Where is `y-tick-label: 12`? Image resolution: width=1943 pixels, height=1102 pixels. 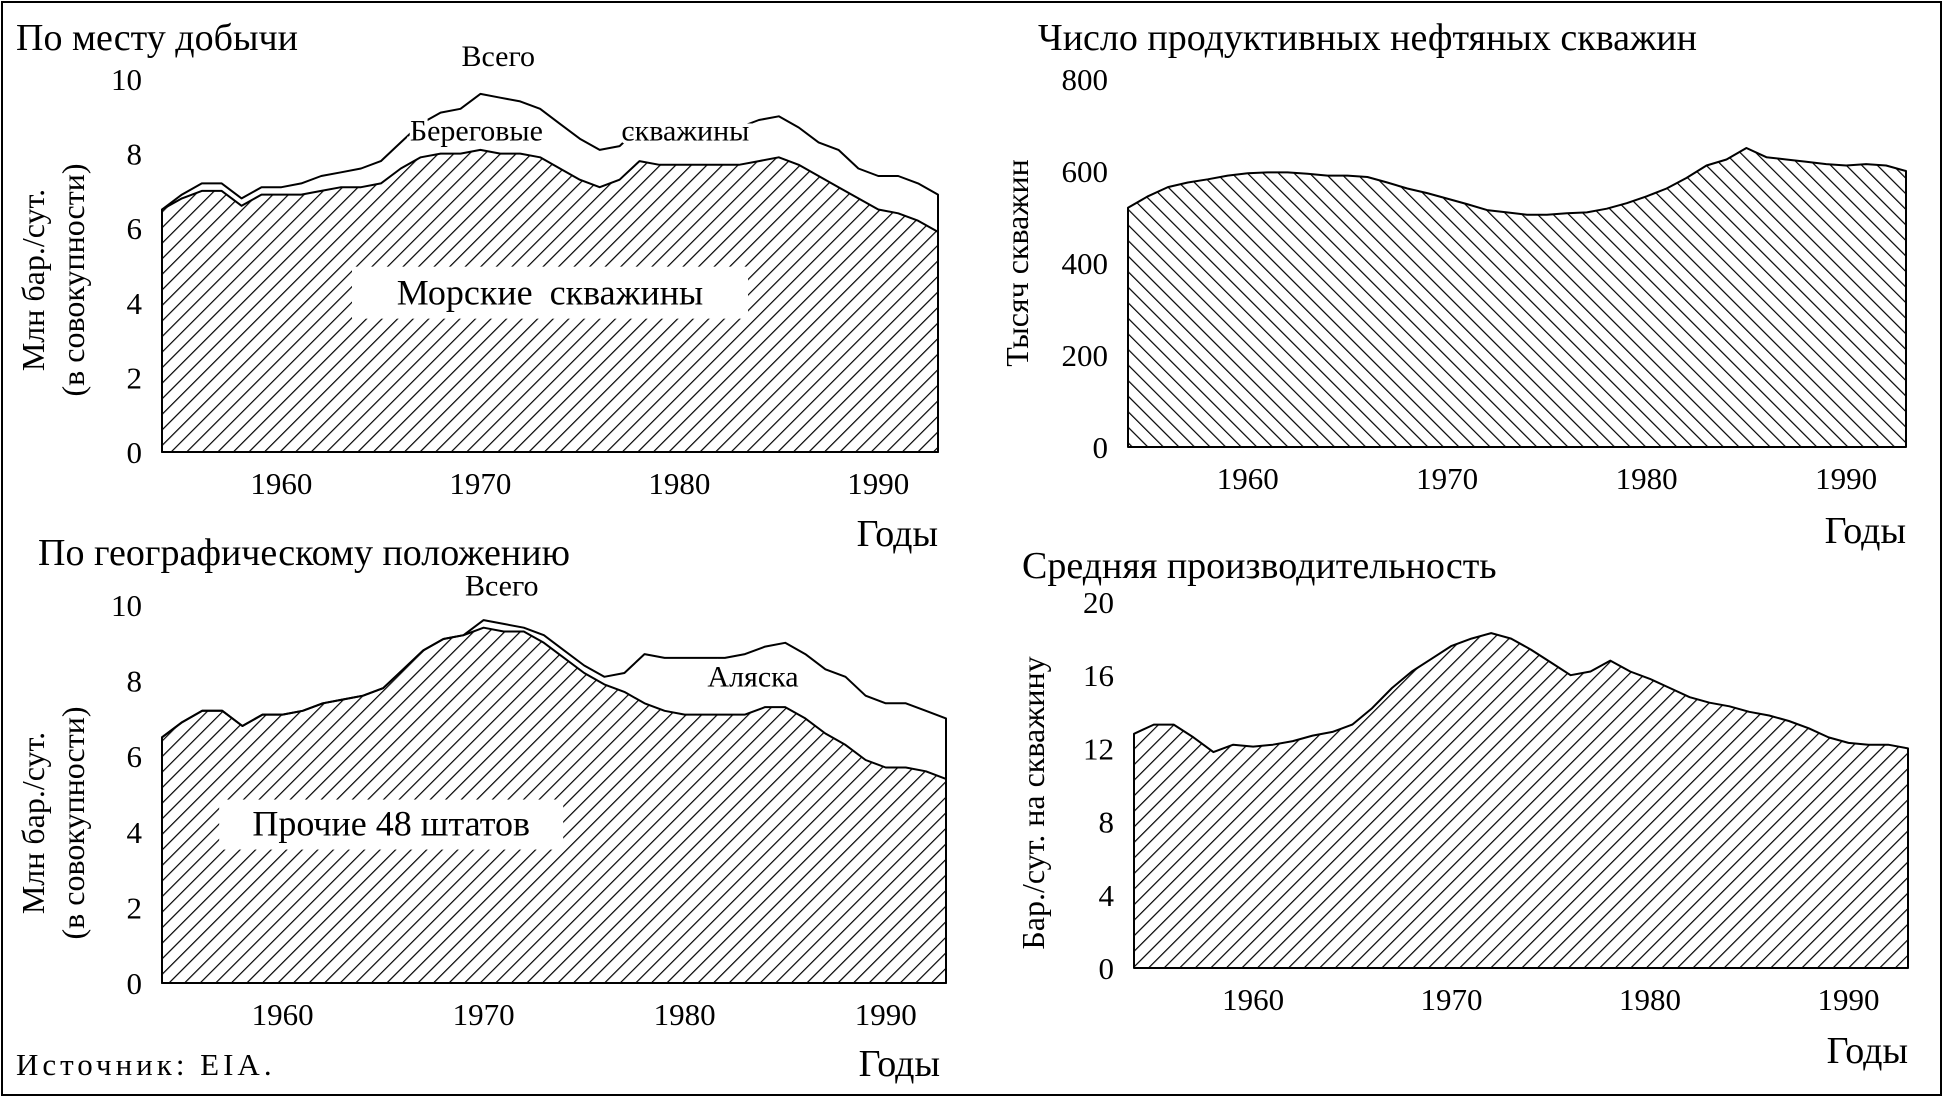
y-tick-label: 12 is located at coordinates (1098, 748).